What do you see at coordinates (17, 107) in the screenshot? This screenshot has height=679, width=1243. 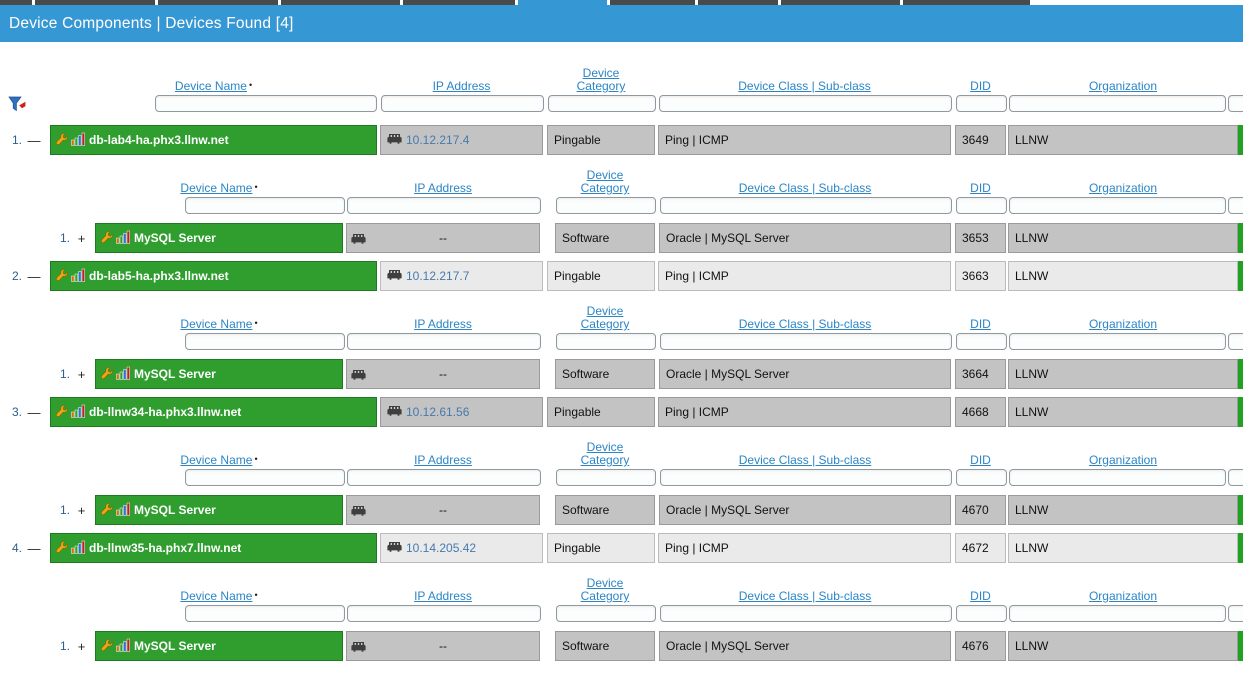 I see `filter-funnel-icon` at bounding box center [17, 107].